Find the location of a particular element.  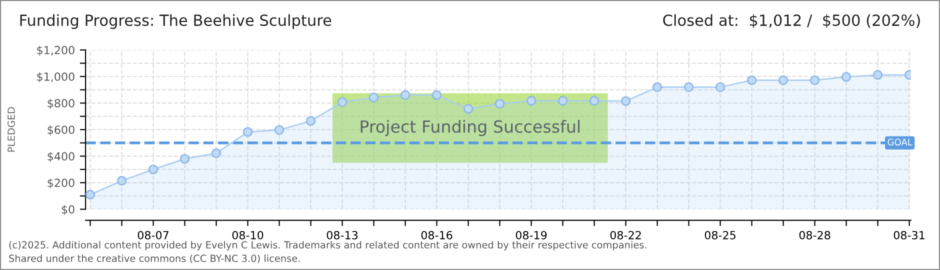

y-axis-title: PLEDGED is located at coordinates (11, 129).